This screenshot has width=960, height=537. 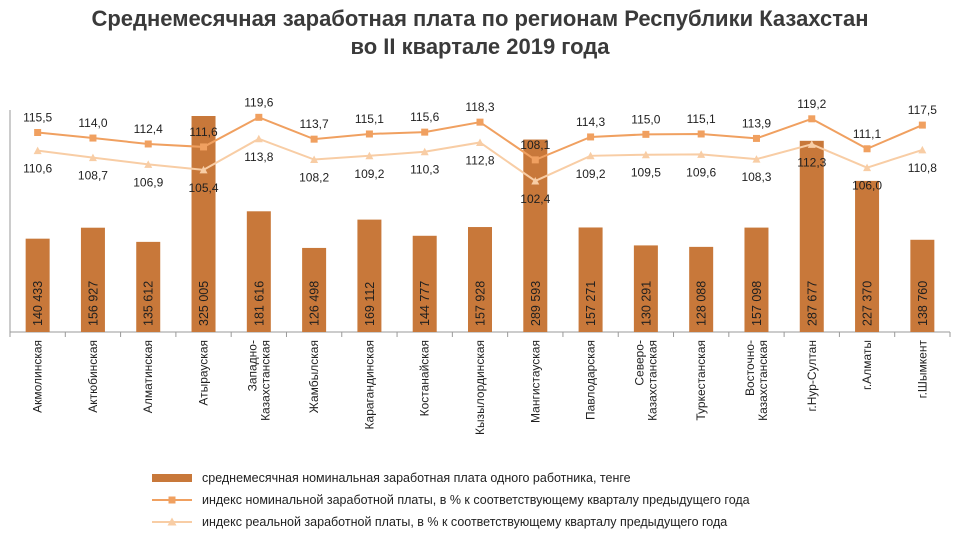 I want to click on data-label-nominal: 115,0, so click(x=645, y=119).